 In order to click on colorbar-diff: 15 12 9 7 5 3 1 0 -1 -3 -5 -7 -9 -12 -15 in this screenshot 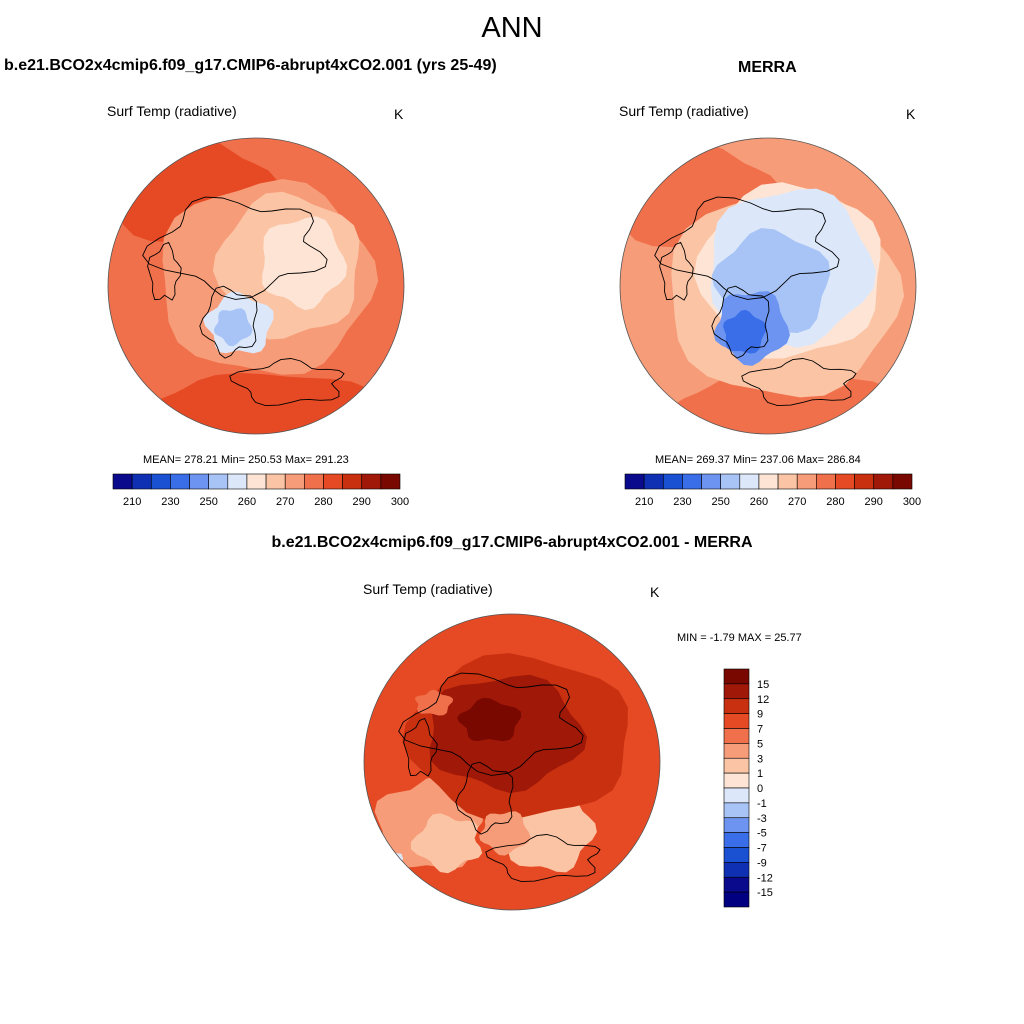, I will do `click(748, 788)`.